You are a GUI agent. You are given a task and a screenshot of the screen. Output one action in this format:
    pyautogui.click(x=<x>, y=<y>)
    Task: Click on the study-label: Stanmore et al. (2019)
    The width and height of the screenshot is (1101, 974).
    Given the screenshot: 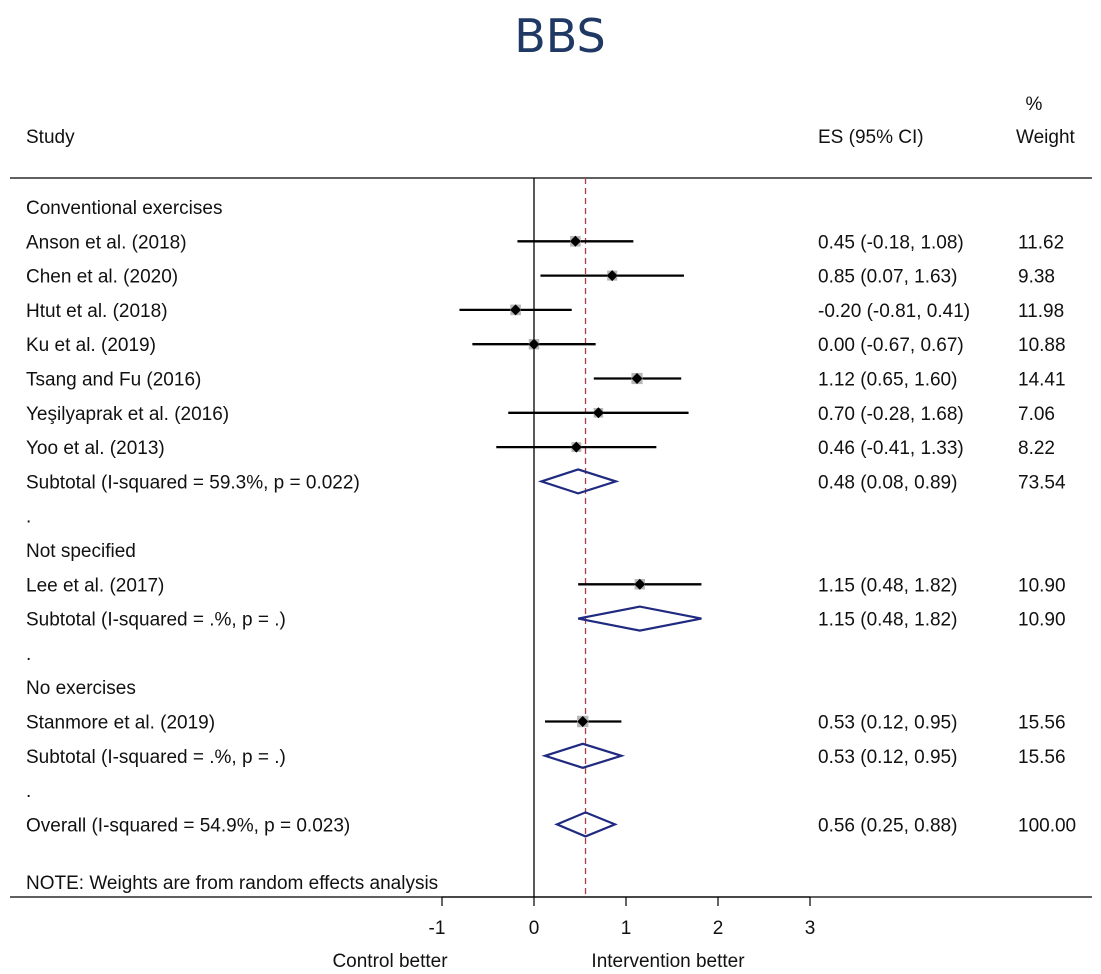 What is the action you would take?
    pyautogui.click(x=120, y=723)
    